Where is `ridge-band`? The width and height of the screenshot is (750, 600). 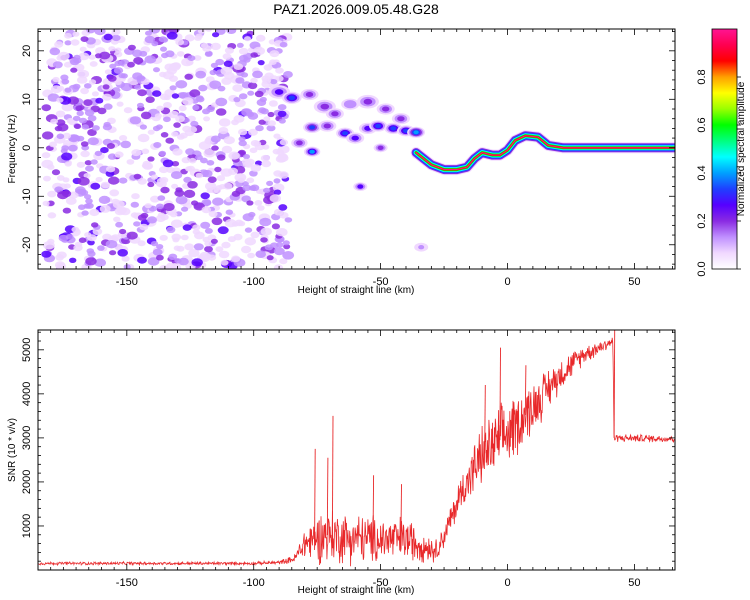 ridge-band is located at coordinates (545, 153).